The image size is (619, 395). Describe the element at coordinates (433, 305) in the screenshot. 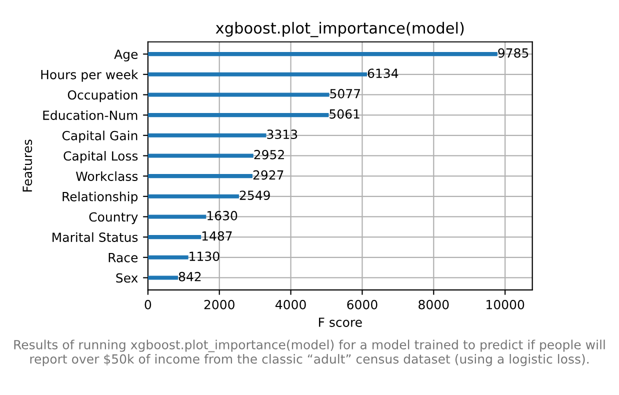

I see `x-tick-label: 8000` at that location.